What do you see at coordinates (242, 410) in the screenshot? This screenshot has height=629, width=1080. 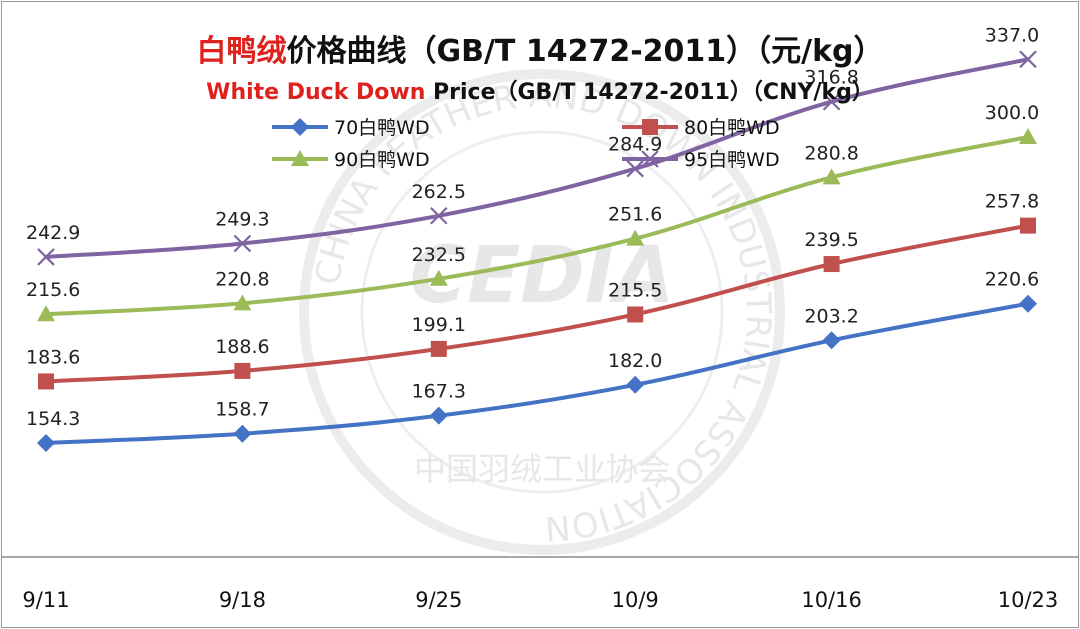 I see `data-label: 158.7` at bounding box center [242, 410].